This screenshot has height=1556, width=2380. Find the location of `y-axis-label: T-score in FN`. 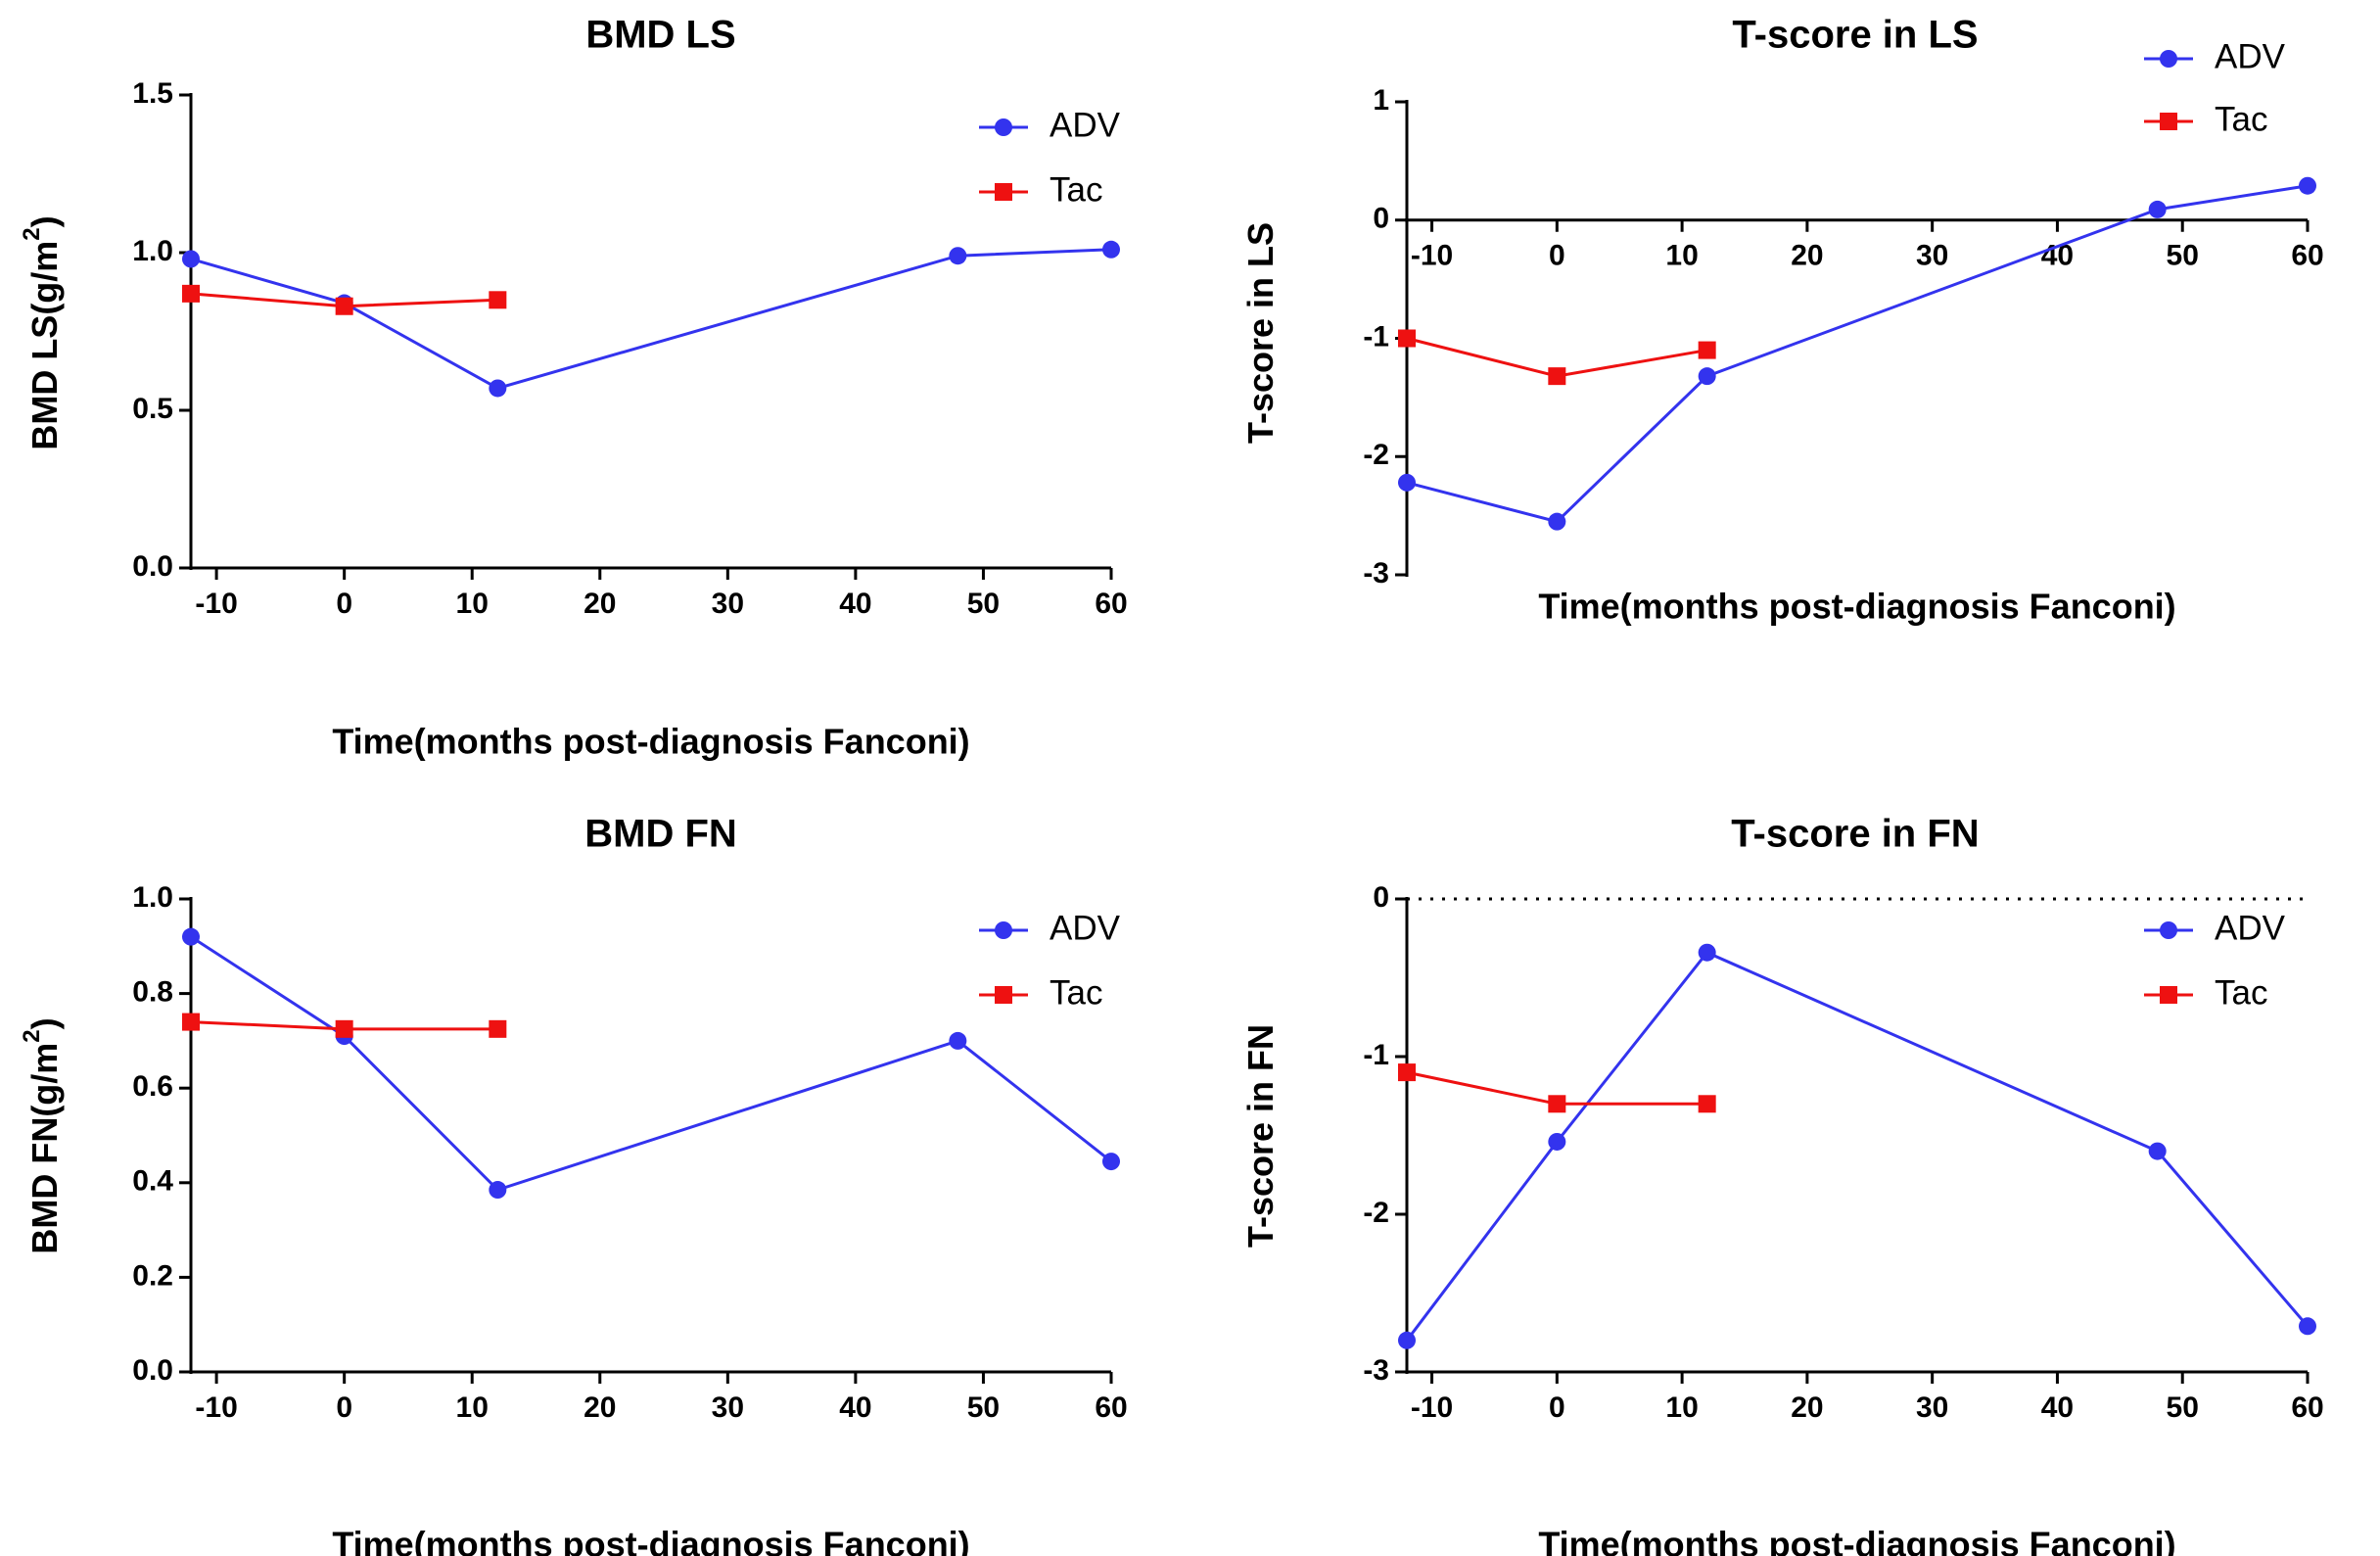

y-axis-label: T-score in FN is located at coordinates (1260, 1136).